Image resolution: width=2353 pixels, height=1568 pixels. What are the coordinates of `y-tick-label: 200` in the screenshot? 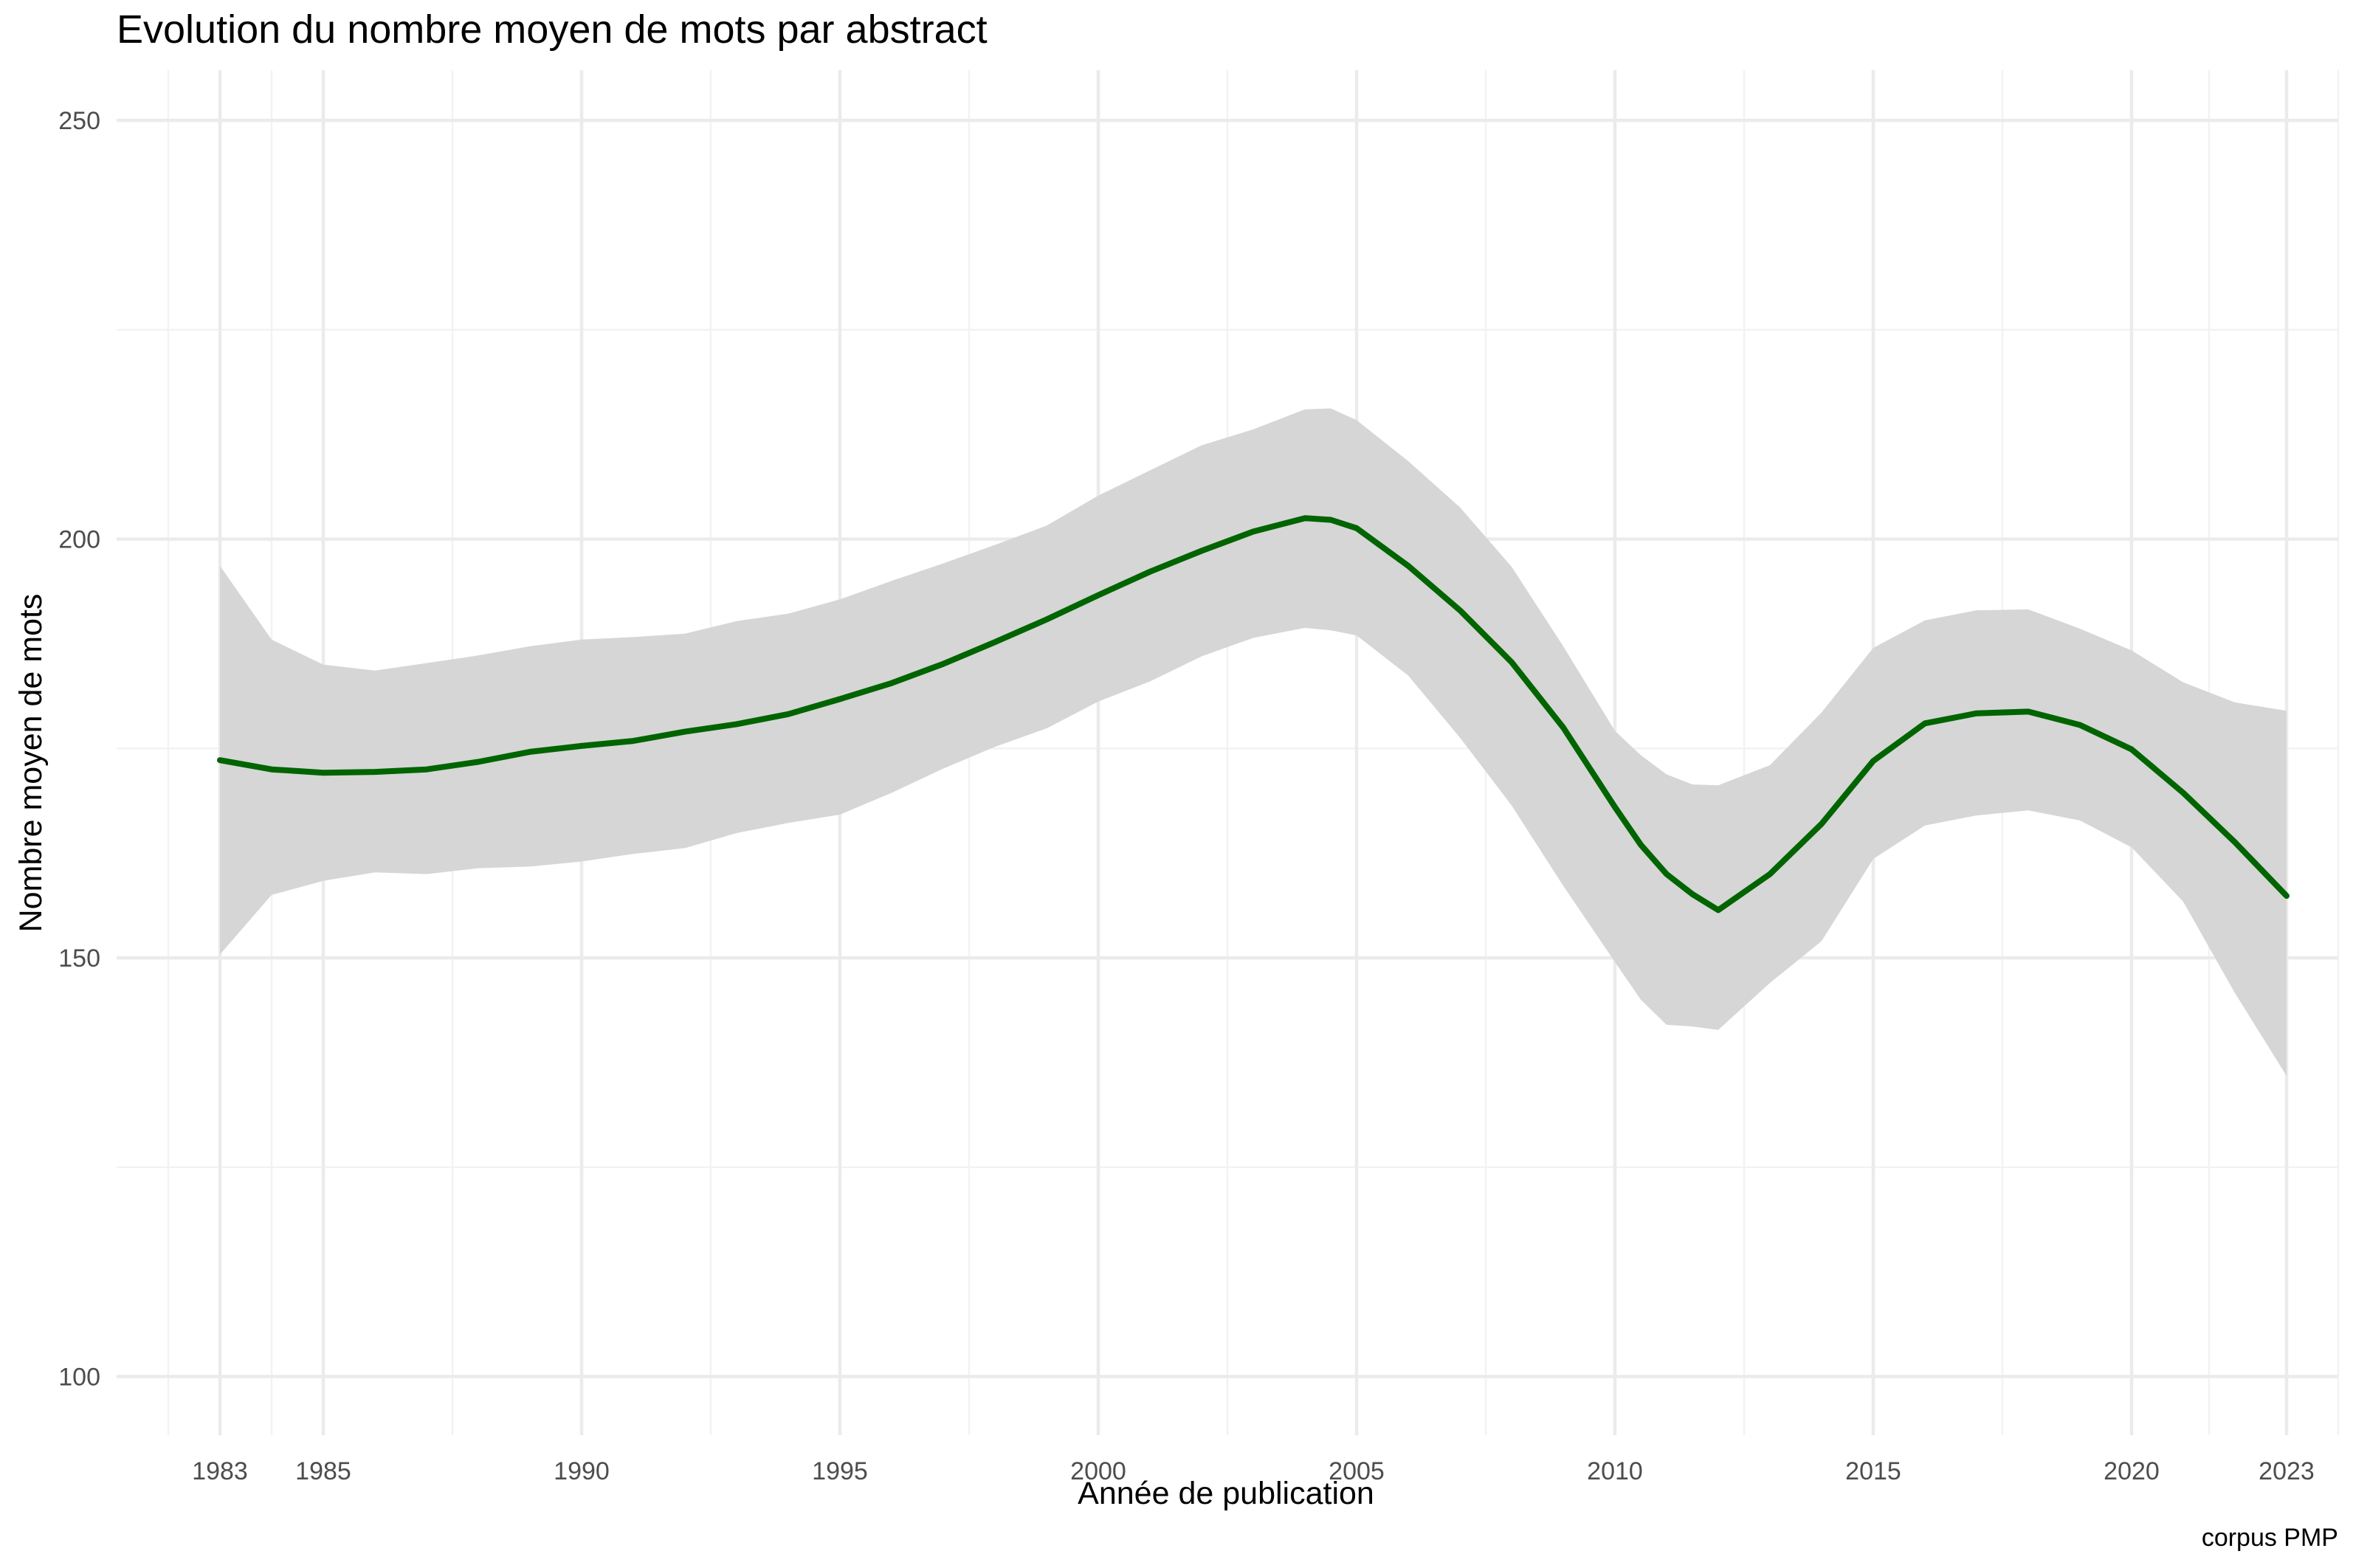 It's located at (79, 540).